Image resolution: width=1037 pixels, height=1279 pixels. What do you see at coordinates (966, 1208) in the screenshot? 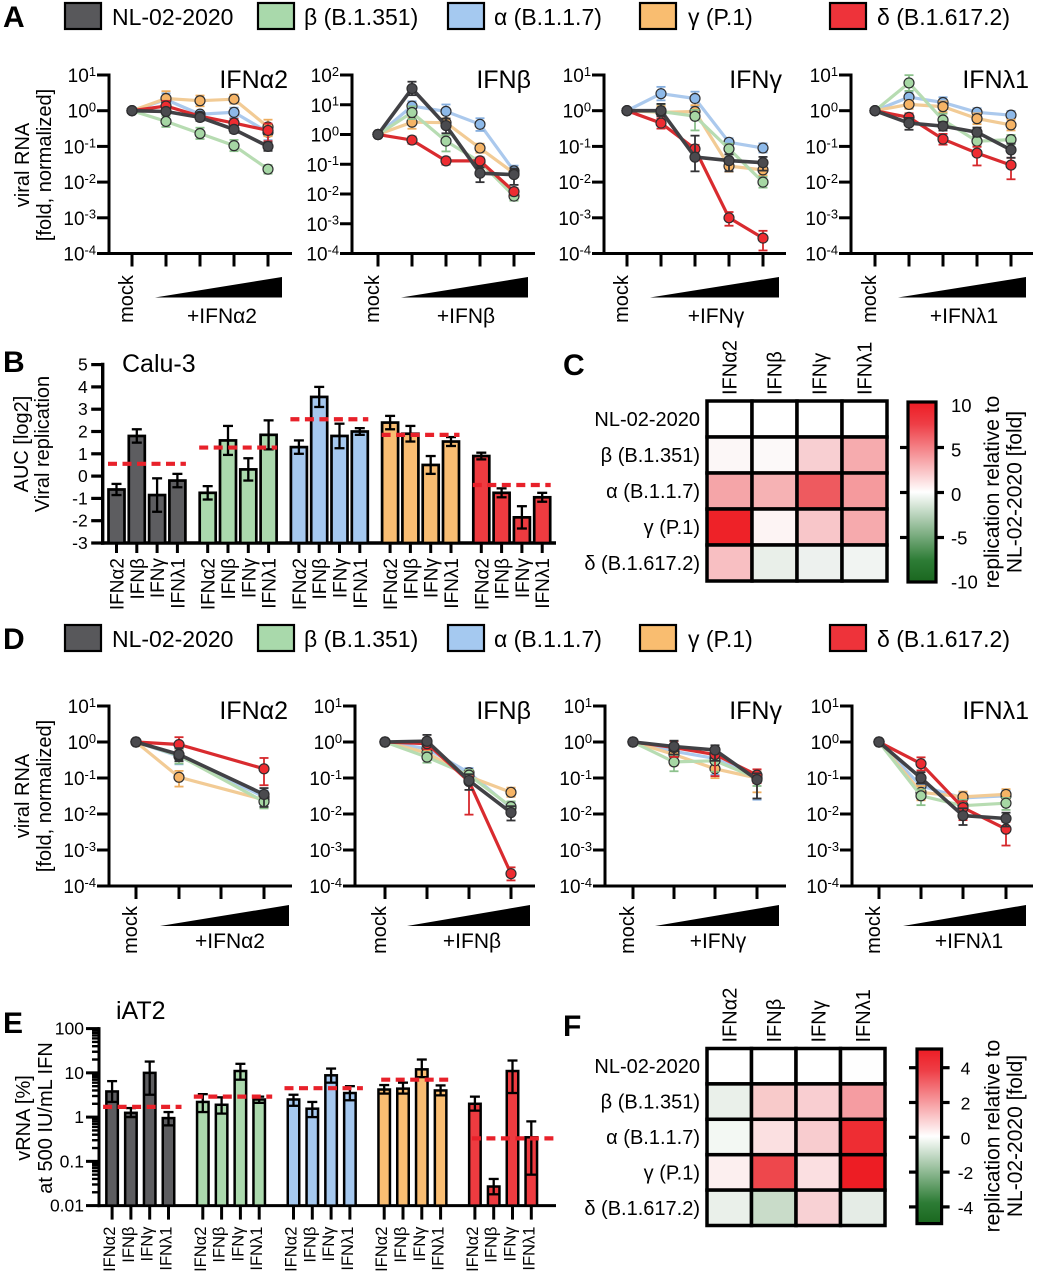
I see `svg-text: -4` at bounding box center [966, 1208].